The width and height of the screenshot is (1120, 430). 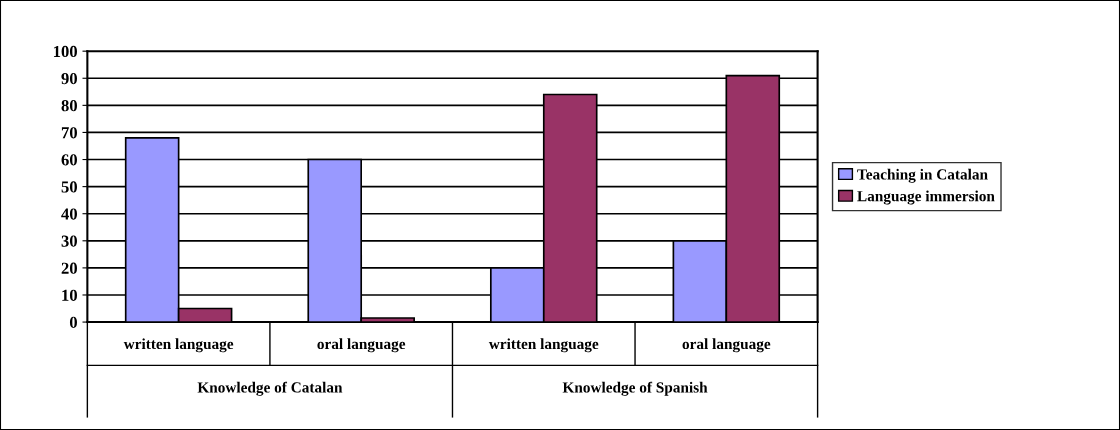 I want to click on y-tick-label: 50, so click(x=69, y=187).